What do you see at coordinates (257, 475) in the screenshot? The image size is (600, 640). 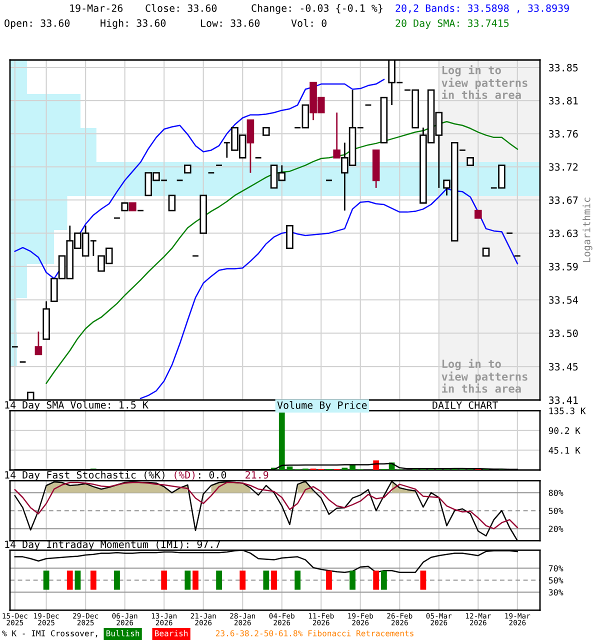 I see `text: 21.9` at bounding box center [257, 475].